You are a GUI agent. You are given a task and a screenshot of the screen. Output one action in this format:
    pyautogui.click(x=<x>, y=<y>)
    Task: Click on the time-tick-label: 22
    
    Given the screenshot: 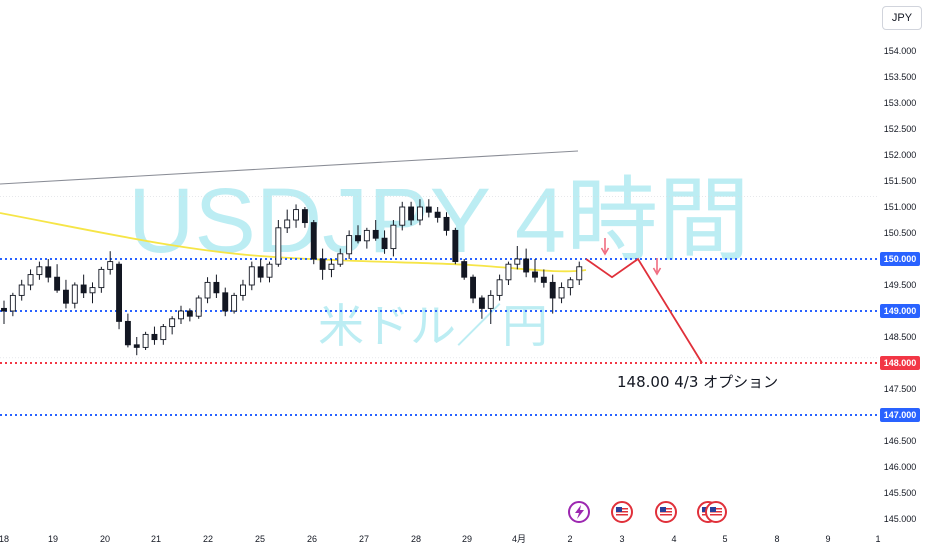 What is the action you would take?
    pyautogui.click(x=208, y=539)
    